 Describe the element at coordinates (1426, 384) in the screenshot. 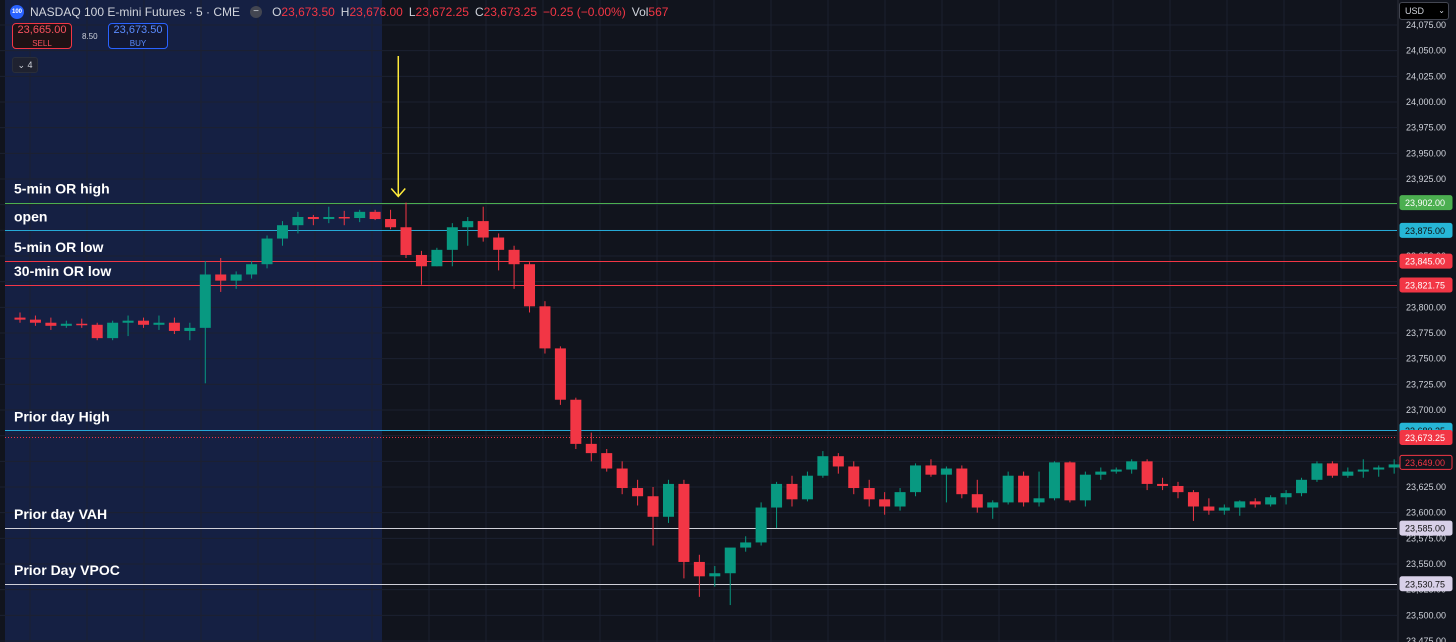

I see `price-tick-label: 23,725.00` at that location.